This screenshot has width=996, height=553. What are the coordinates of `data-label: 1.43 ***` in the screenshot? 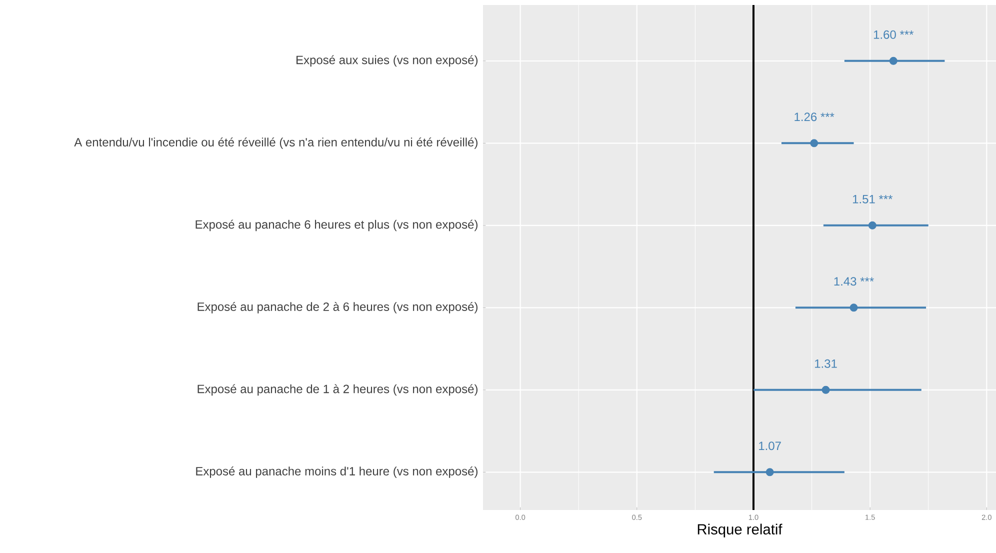 It's located at (854, 281).